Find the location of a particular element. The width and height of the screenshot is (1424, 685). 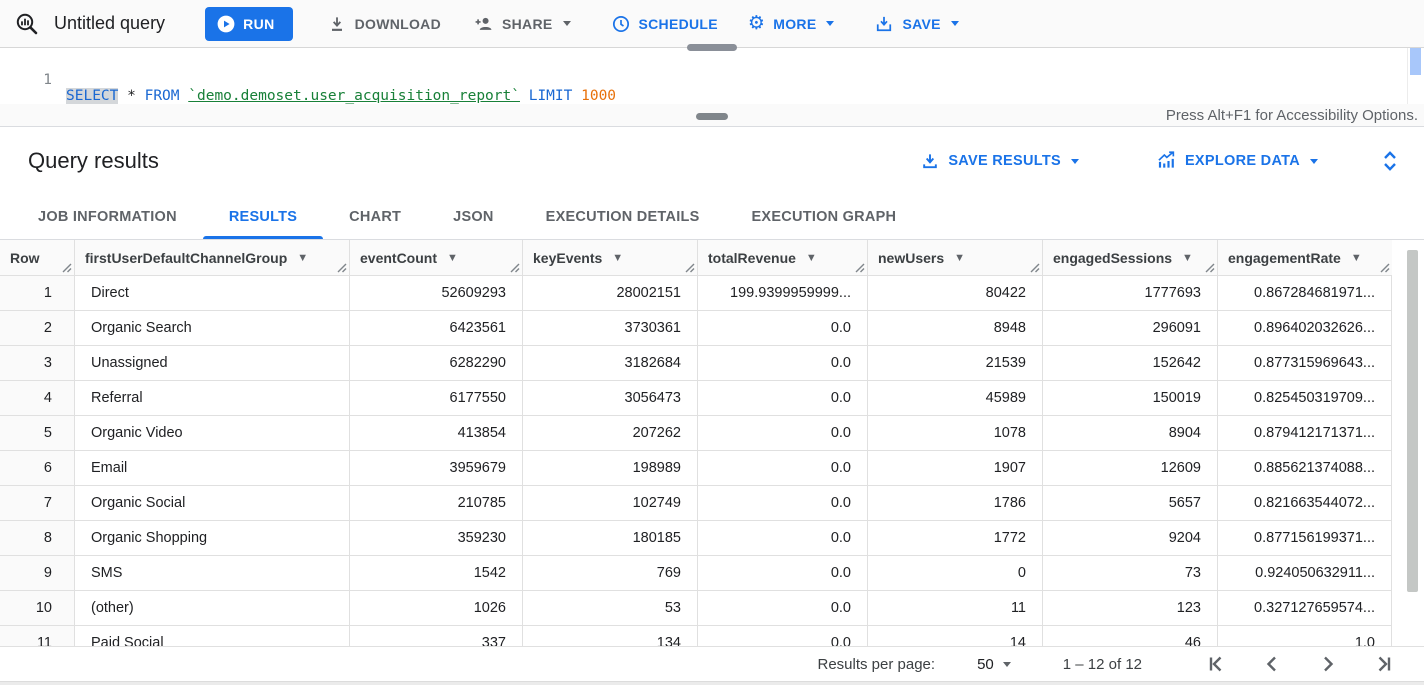

previous-page-button is located at coordinates (1272, 664).